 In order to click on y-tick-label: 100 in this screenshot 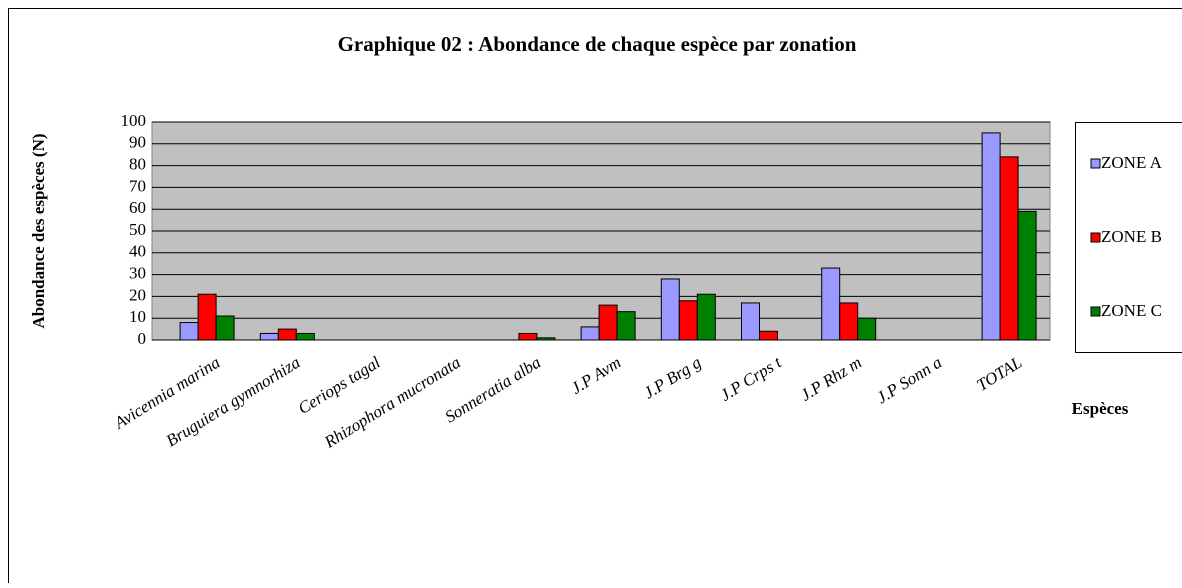, I will do `click(134, 120)`.